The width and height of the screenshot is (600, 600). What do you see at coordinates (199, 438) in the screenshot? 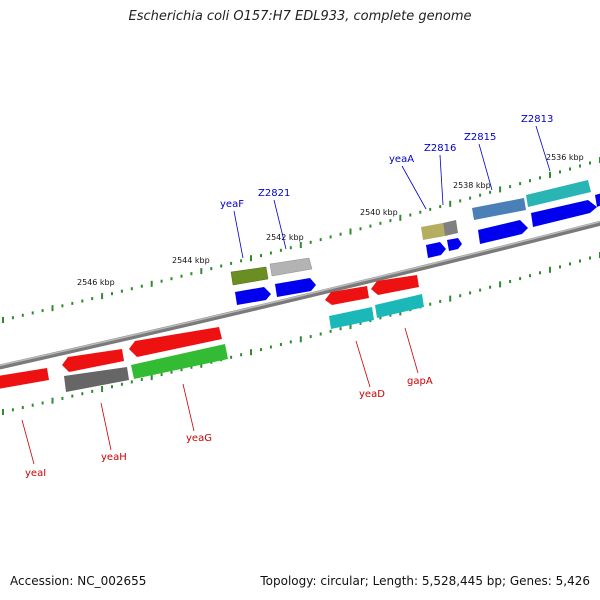
I see `gene-label-yeaG: yeaG` at bounding box center [199, 438].